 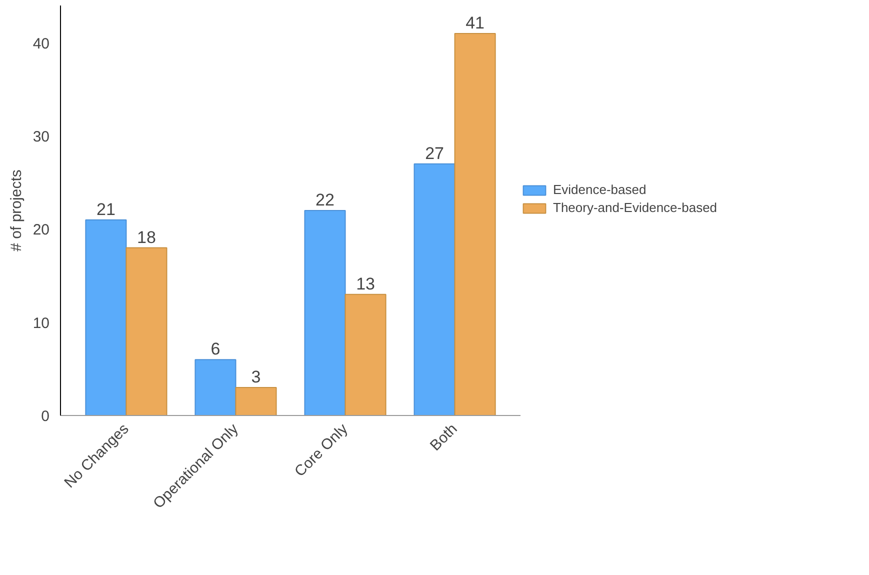 What do you see at coordinates (365, 284) in the screenshot?
I see `data-label: 13` at bounding box center [365, 284].